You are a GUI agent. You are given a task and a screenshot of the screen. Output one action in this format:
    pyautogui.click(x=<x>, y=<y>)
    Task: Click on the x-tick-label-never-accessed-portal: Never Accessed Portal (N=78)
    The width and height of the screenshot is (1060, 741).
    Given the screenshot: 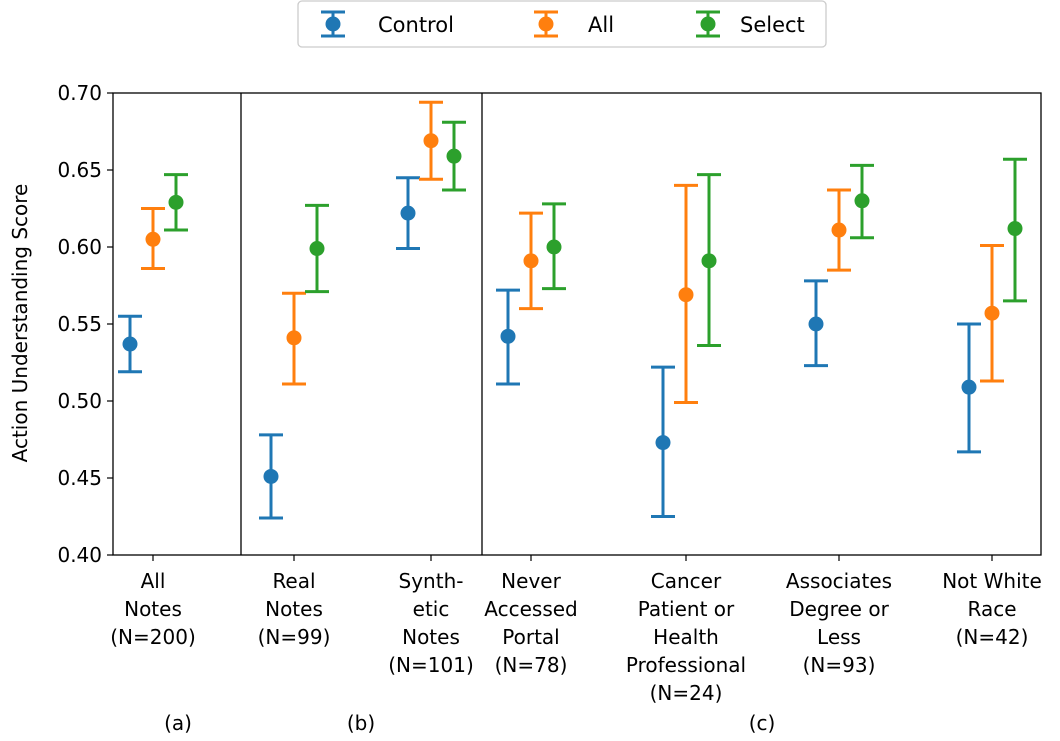 What is the action you would take?
    pyautogui.click(x=530, y=623)
    